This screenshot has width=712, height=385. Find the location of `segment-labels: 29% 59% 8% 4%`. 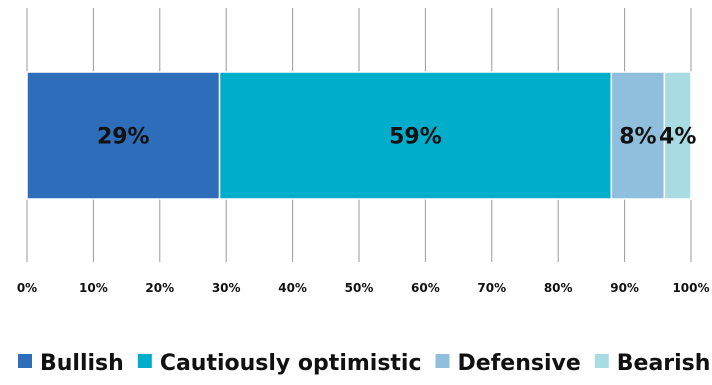

segment-labels: 29% 59% 8% 4% is located at coordinates (396, 137).